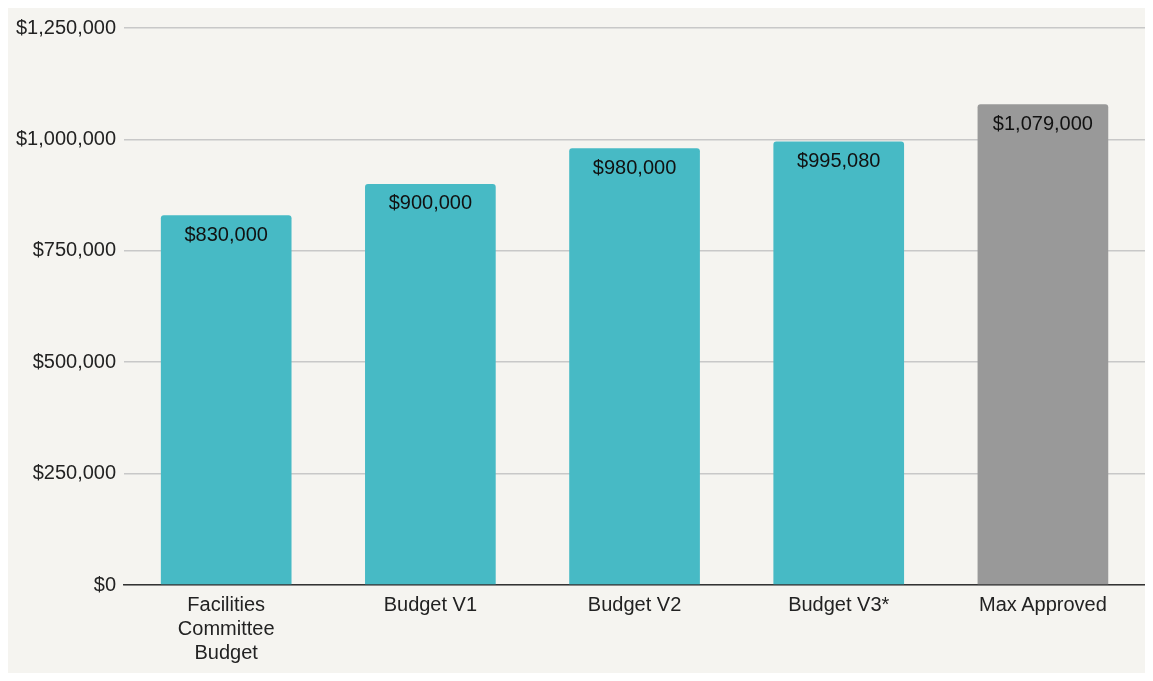 The width and height of the screenshot is (1153, 681). I want to click on y-tick-label: $1,250,000, so click(66, 26).